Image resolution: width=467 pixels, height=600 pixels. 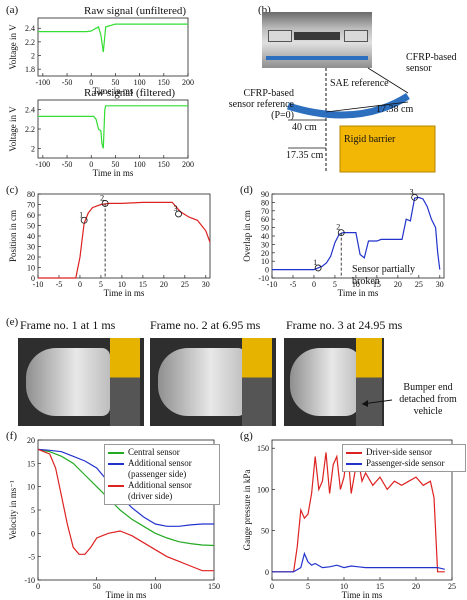 I want to click on chart-a-top-ytick-label: 1.8, so click(x=30, y=69).